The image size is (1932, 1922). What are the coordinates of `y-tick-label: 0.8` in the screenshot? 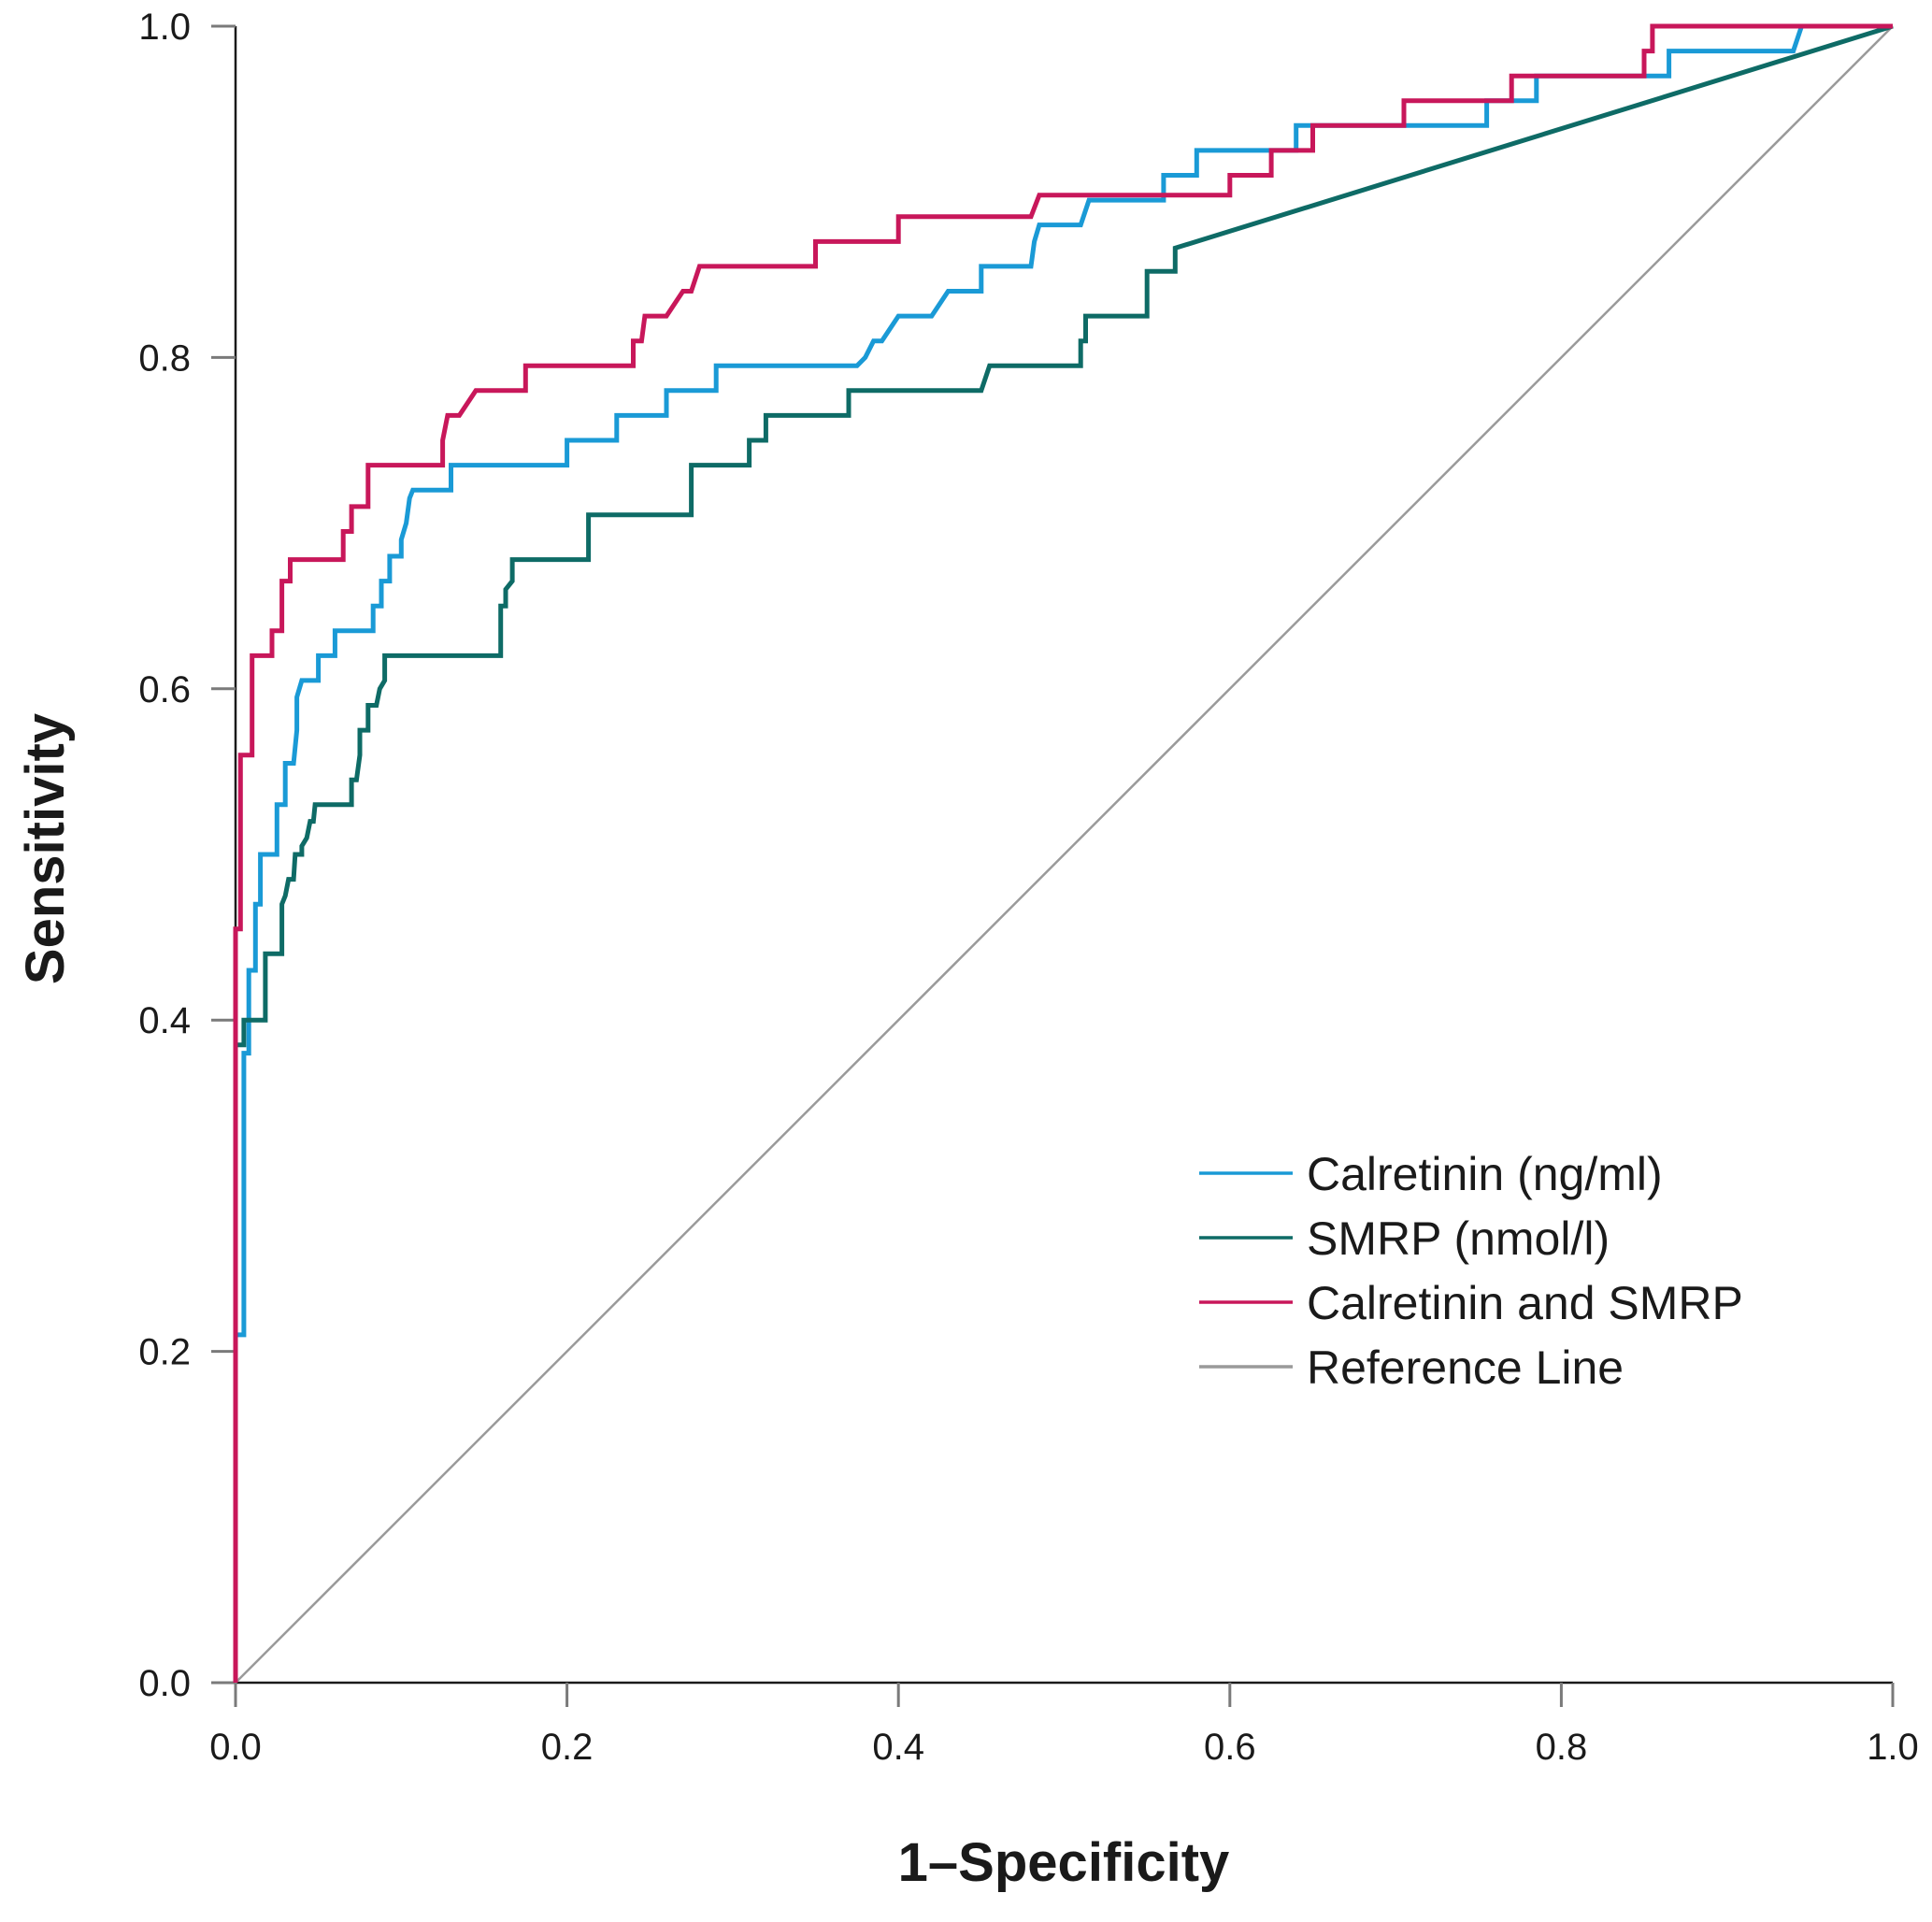 It's located at (164, 358).